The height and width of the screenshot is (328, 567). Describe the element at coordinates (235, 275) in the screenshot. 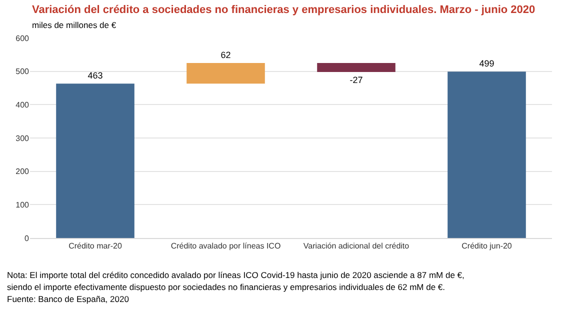

I see `text: Nota: El importe total del crédito concedido avalado por líneas ICO Covid-19 hasta junio de 2020 asciende a 87 mM de €,` at that location.